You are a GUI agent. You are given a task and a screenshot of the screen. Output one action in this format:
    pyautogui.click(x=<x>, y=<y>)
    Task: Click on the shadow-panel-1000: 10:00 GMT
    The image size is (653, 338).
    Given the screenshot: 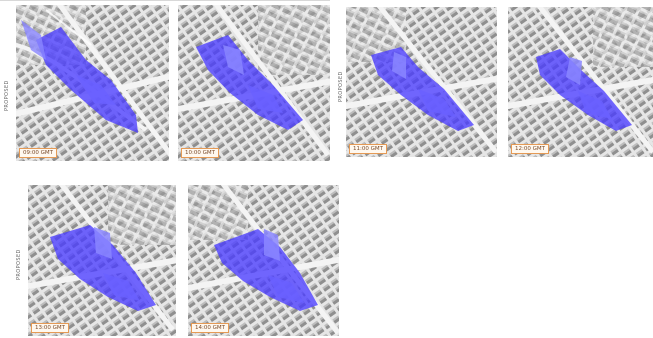 What is the action you would take?
    pyautogui.click(x=254, y=83)
    